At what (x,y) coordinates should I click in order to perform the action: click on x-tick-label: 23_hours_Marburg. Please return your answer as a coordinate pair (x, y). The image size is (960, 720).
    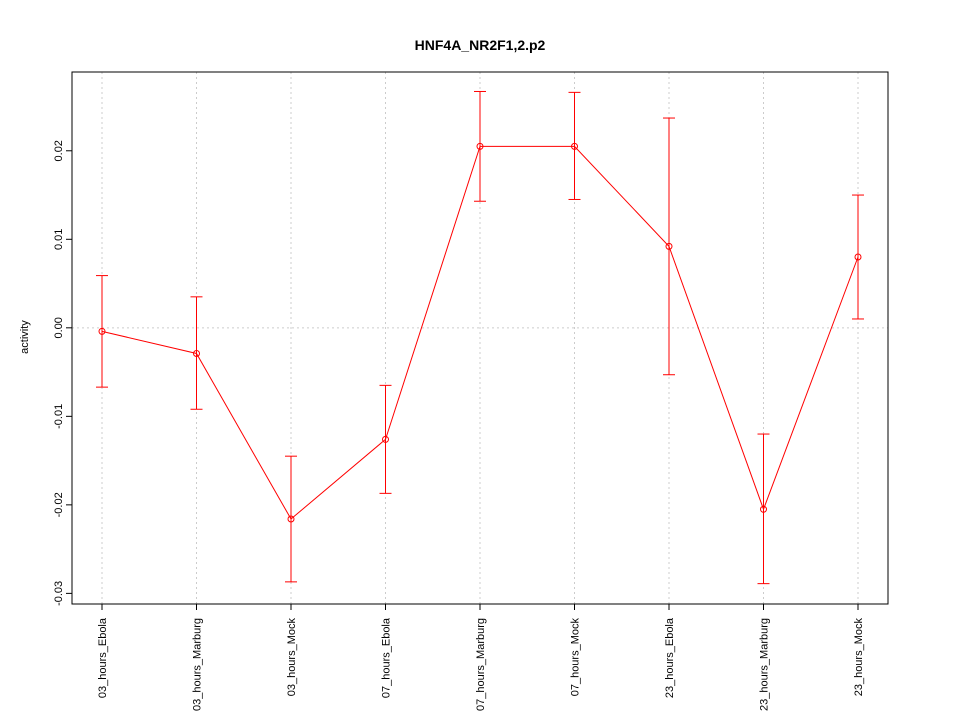
    Looking at the image, I should click on (765, 664).